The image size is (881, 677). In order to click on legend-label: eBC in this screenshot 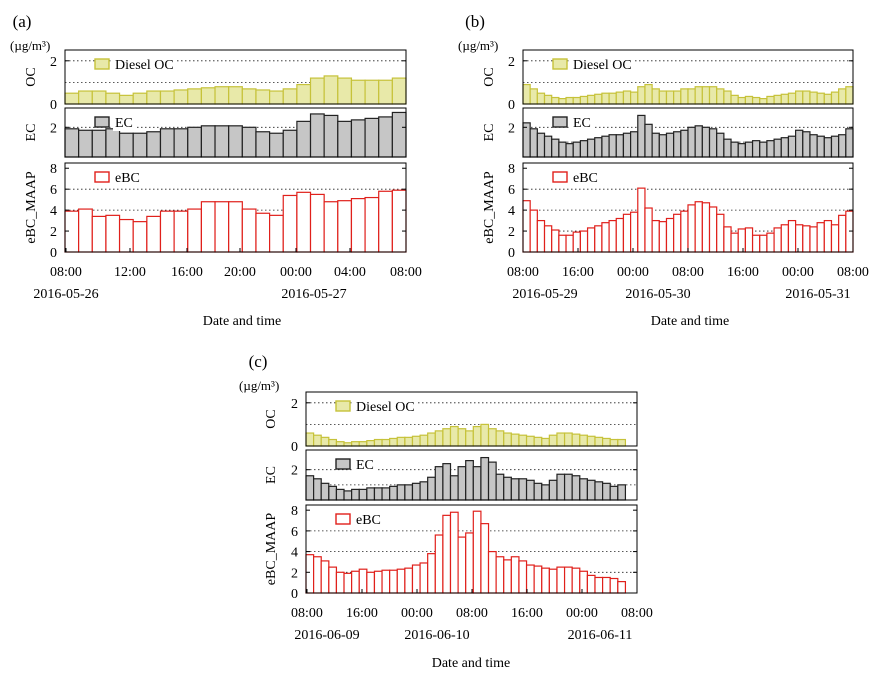, I will do `click(127, 178)`.